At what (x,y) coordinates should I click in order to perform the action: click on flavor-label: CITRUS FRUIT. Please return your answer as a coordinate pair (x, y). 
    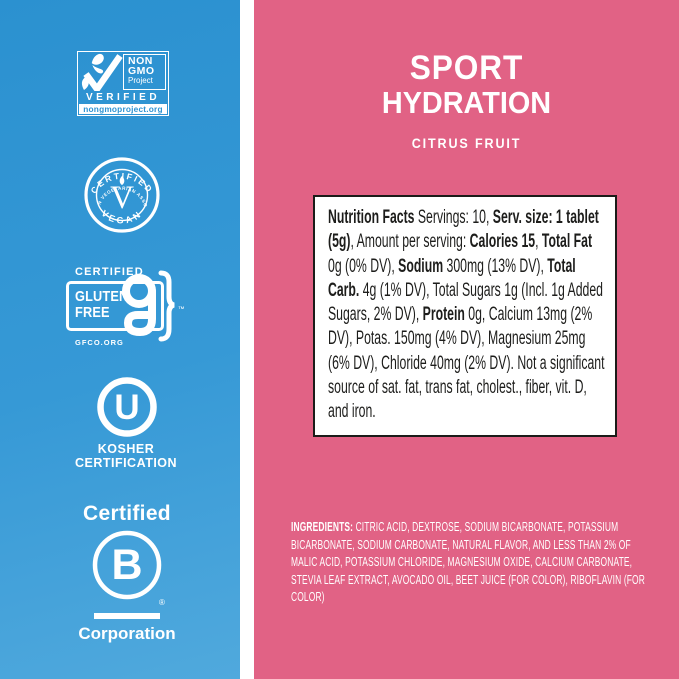
    Looking at the image, I should click on (466, 143).